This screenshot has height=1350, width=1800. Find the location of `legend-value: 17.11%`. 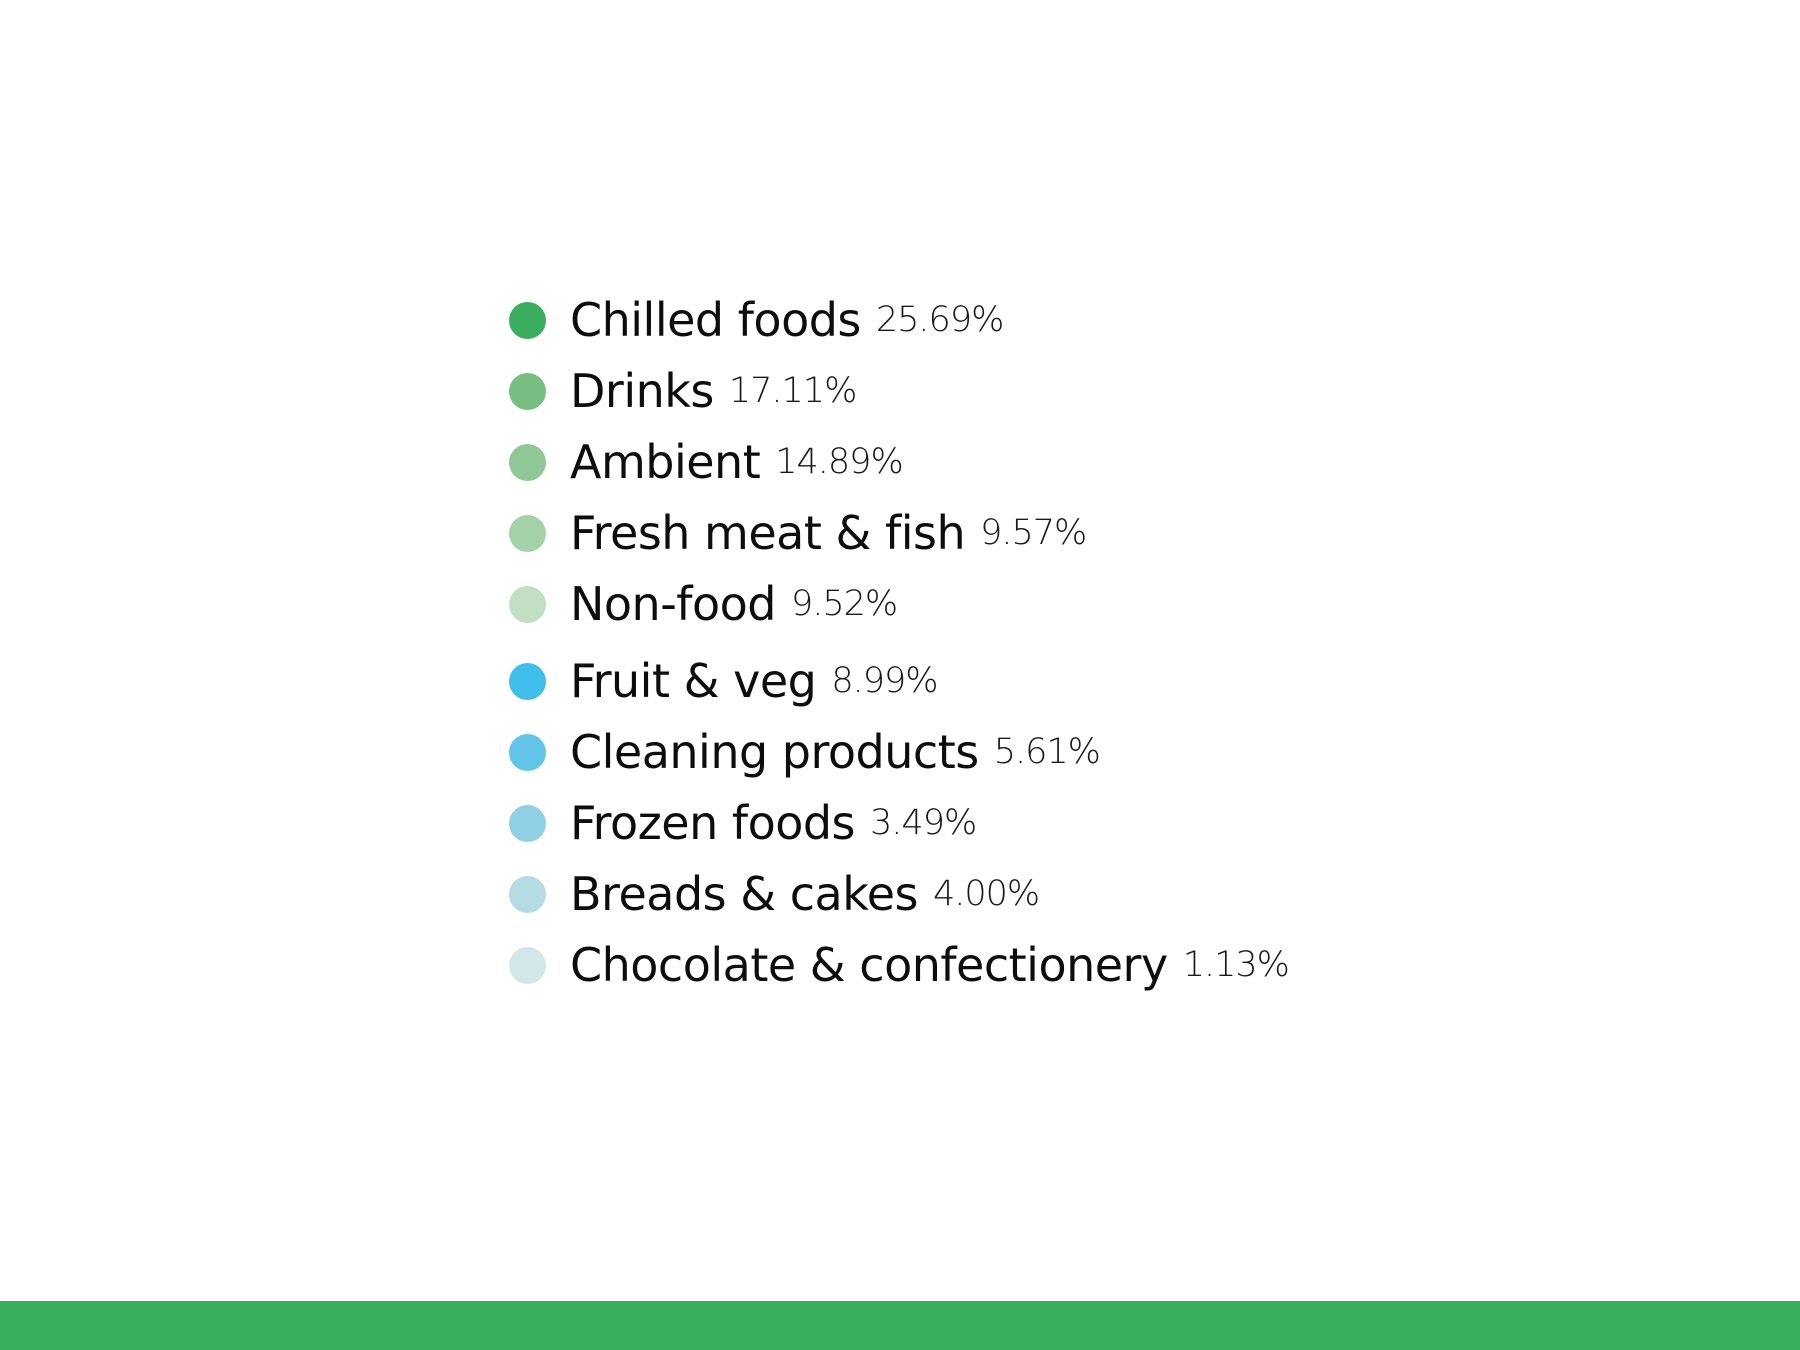

legend-value: 17.11% is located at coordinates (792, 391).